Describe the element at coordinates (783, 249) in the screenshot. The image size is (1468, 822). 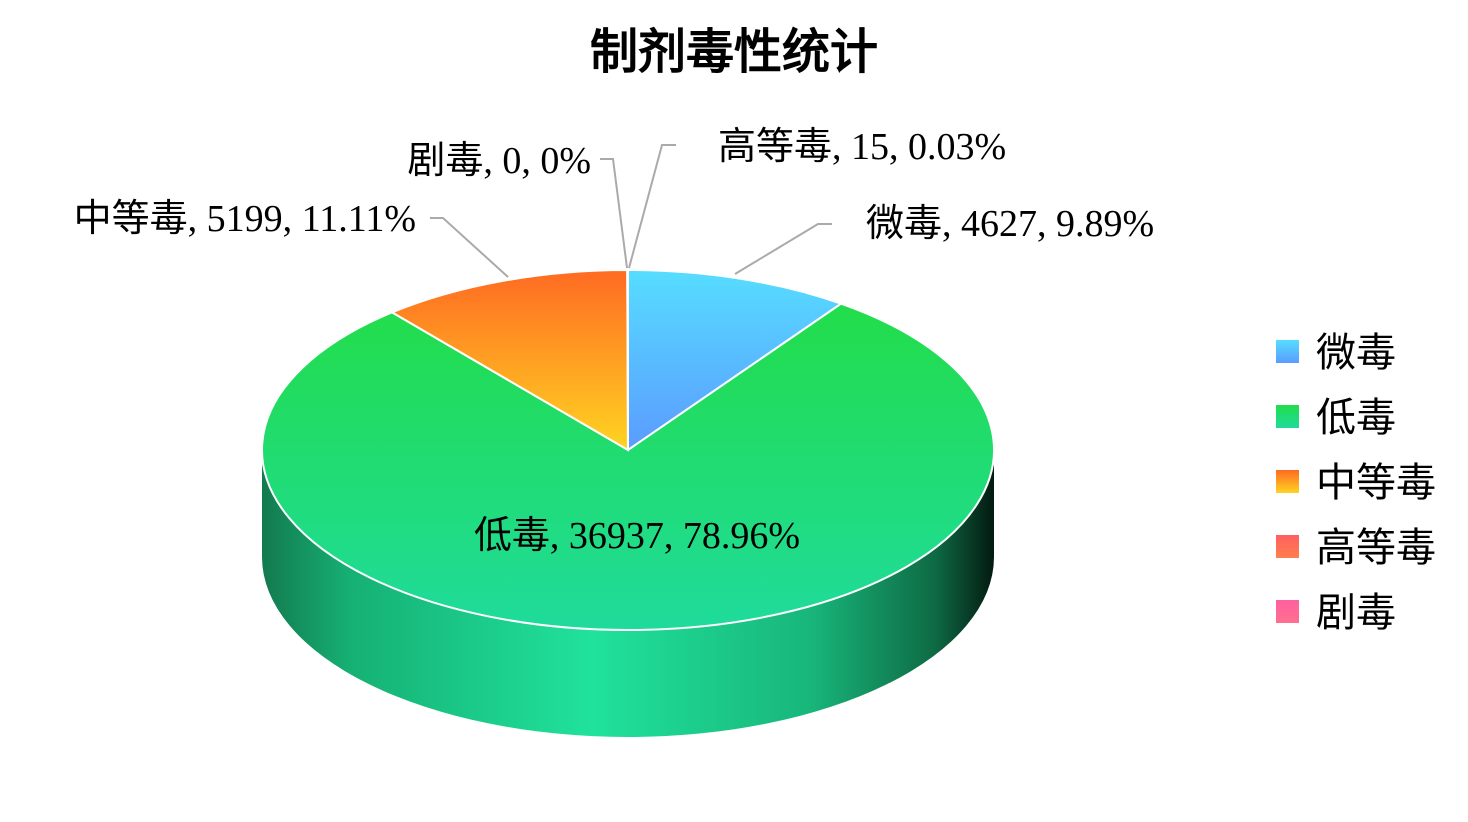
I see `leader-line-weidu` at that location.